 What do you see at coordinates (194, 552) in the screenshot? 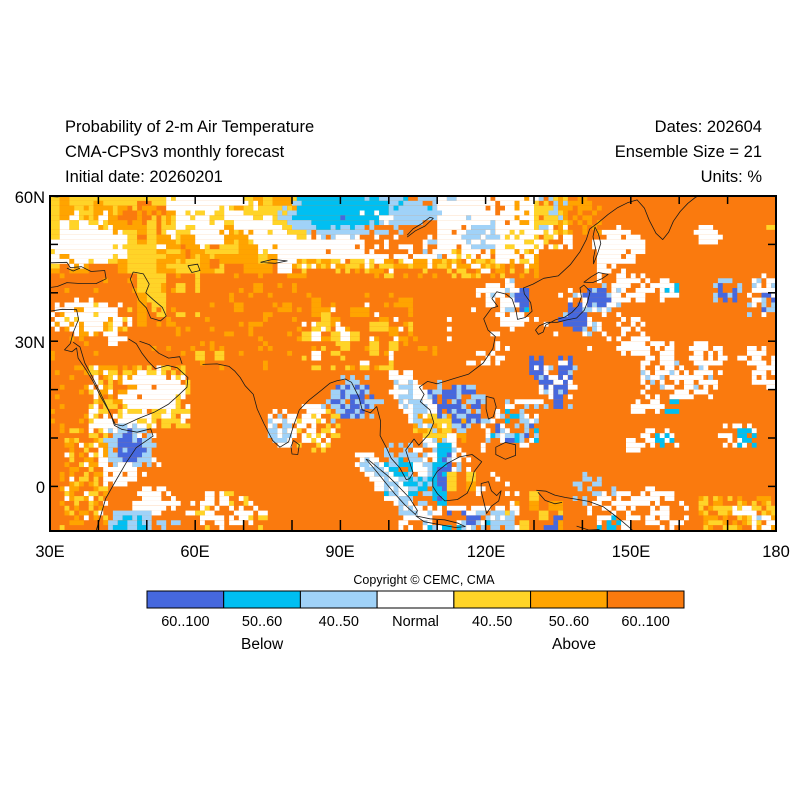
I see `svg-text: 60E` at bounding box center [194, 552].